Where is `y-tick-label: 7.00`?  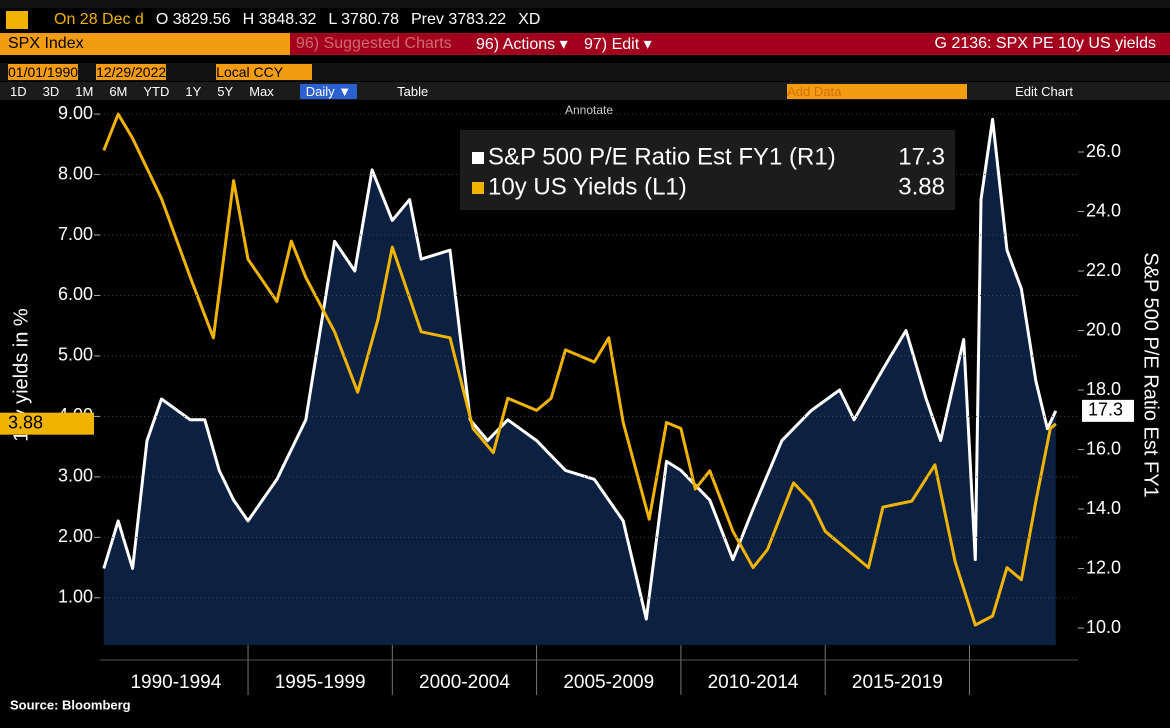 y-tick-label: 7.00 is located at coordinates (75, 234).